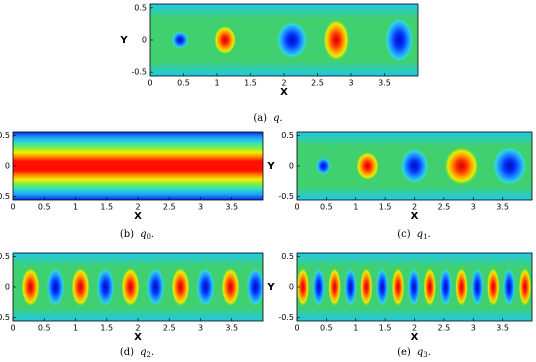 Image resolution: width=536 pixels, height=362 pixels. Describe the element at coordinates (127, 352) in the screenshot. I see `caption-label: (d)` at that location.